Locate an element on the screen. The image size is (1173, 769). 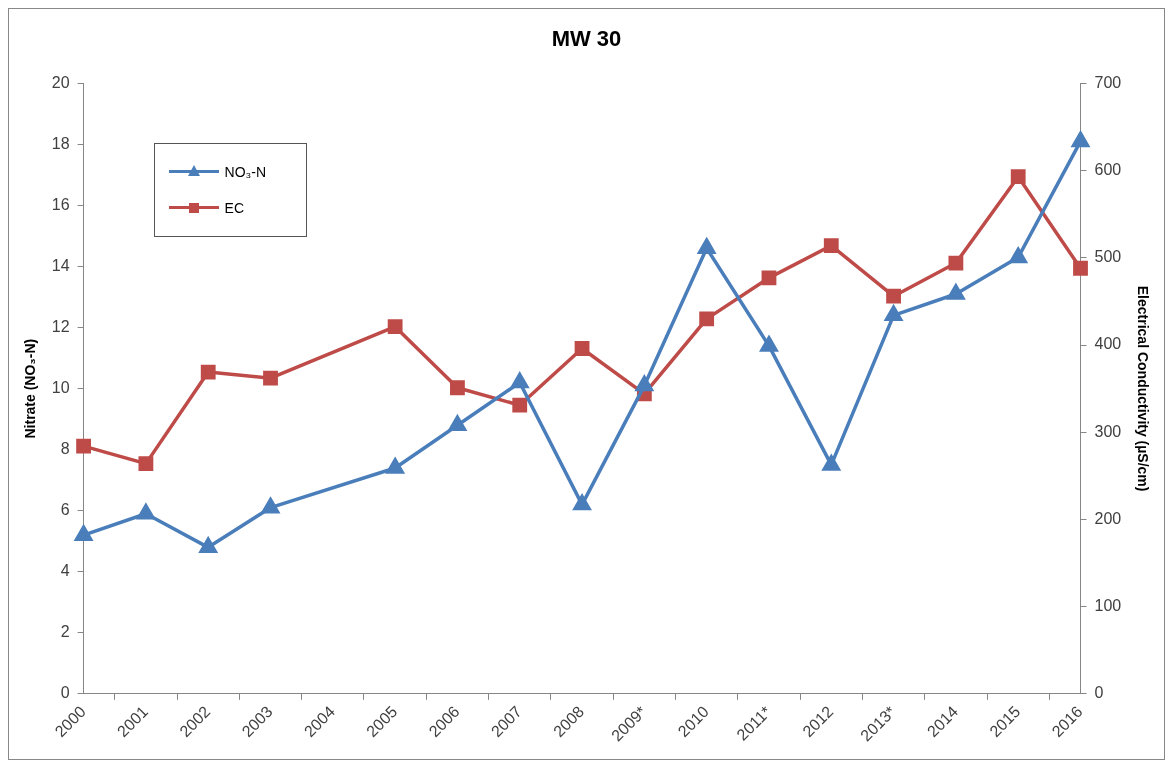
y-tick-label: 8 is located at coordinates (65, 449).